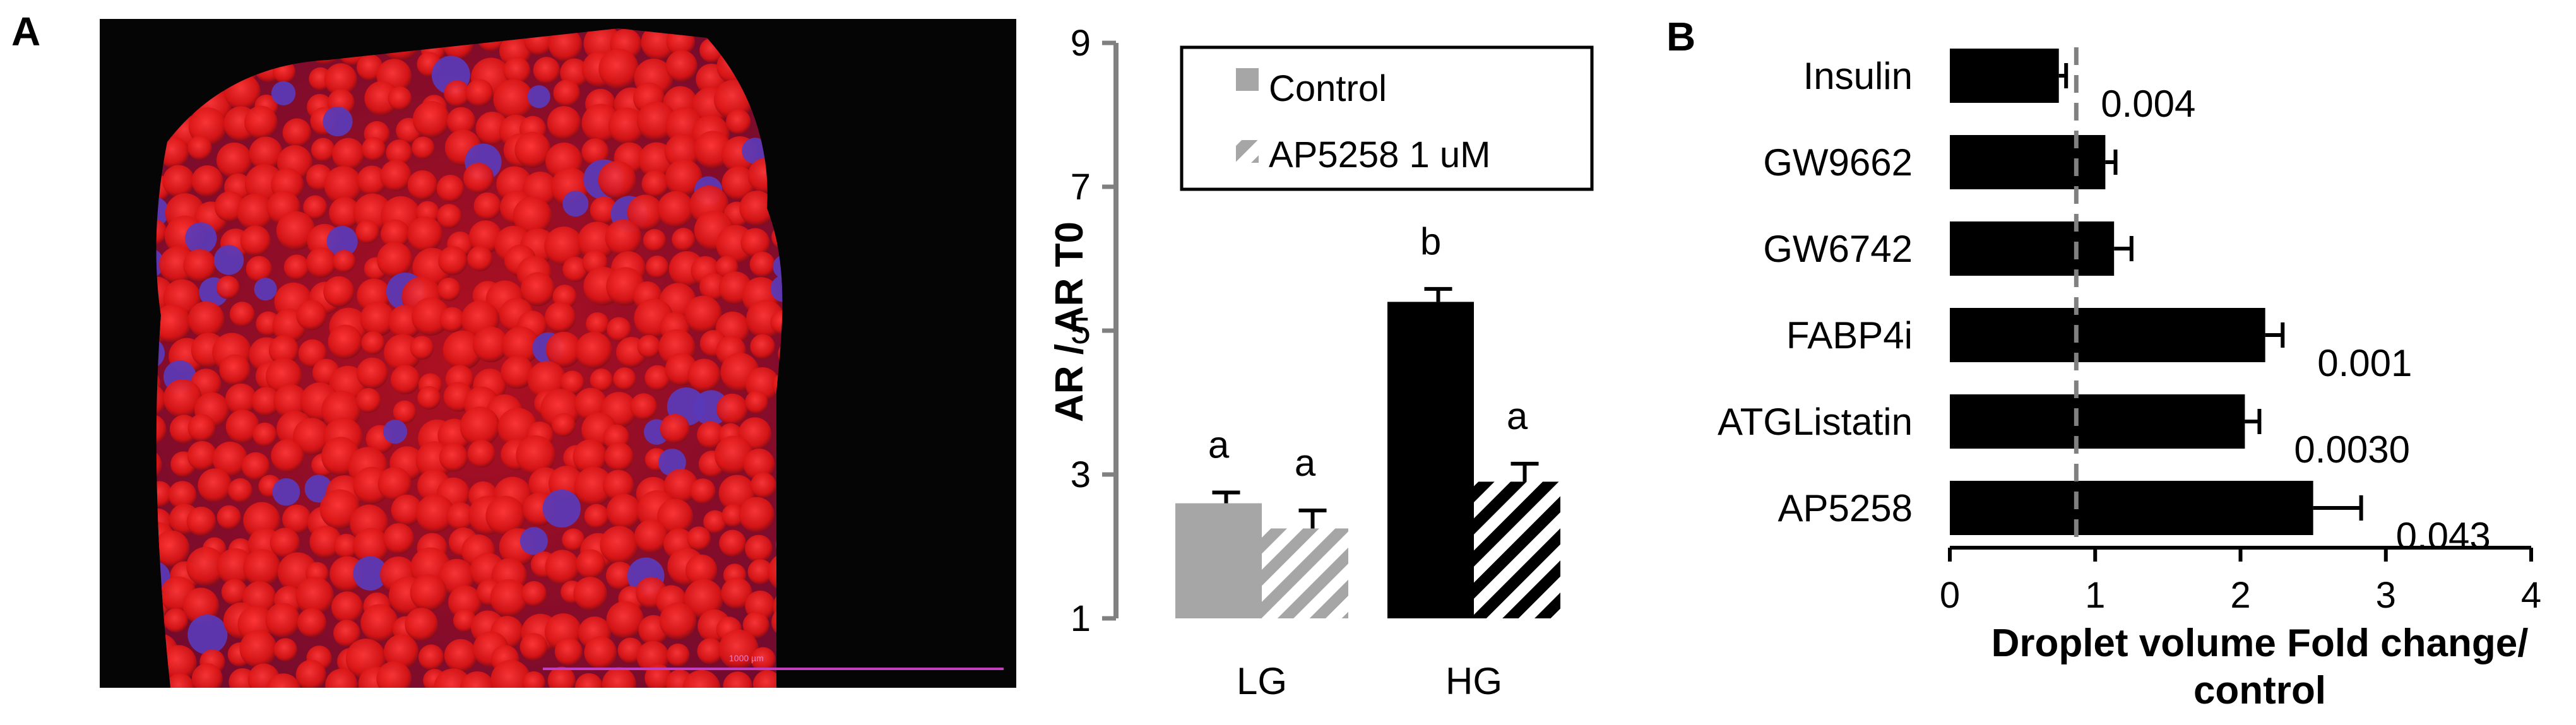  I want to click on y-tick-label: GW9662, so click(1838, 162).